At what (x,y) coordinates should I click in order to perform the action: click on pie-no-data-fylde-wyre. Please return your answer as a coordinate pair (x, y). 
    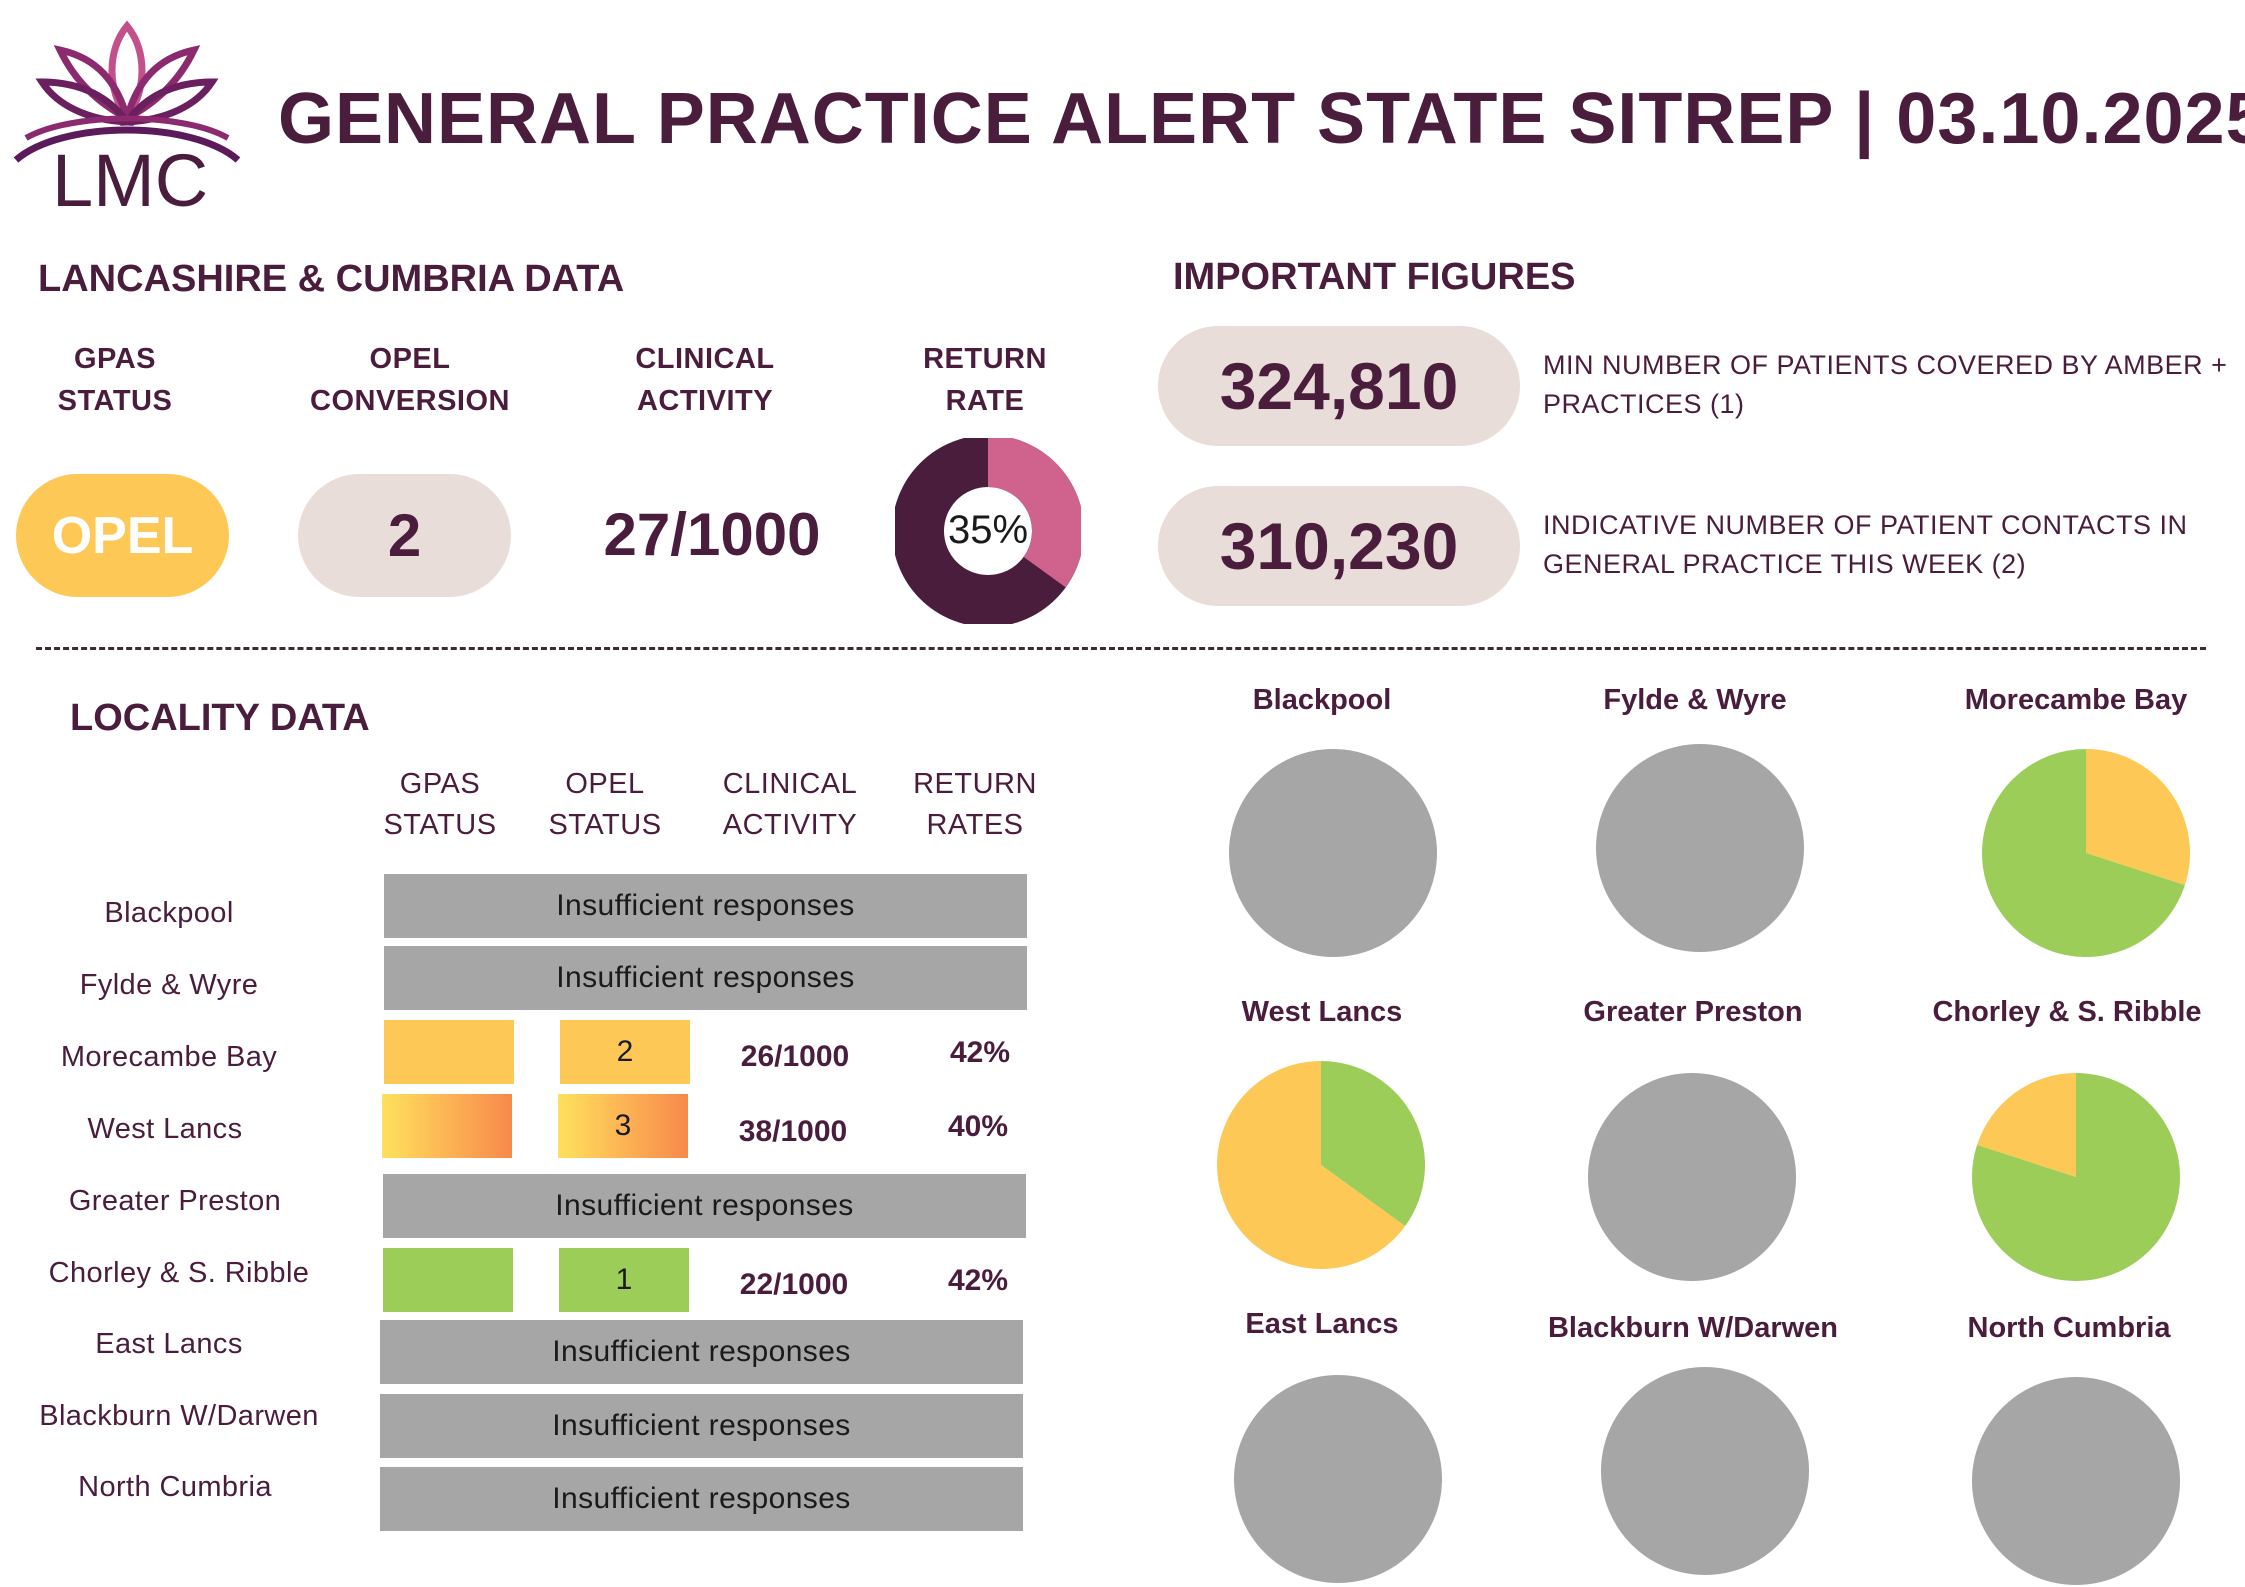
    Looking at the image, I should click on (1700, 848).